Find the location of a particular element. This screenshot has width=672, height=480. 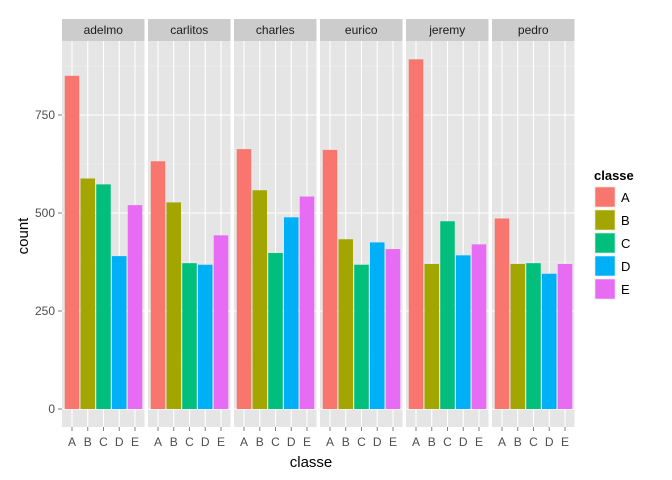

facet-strip-label: jeremy is located at coordinates (446, 30).